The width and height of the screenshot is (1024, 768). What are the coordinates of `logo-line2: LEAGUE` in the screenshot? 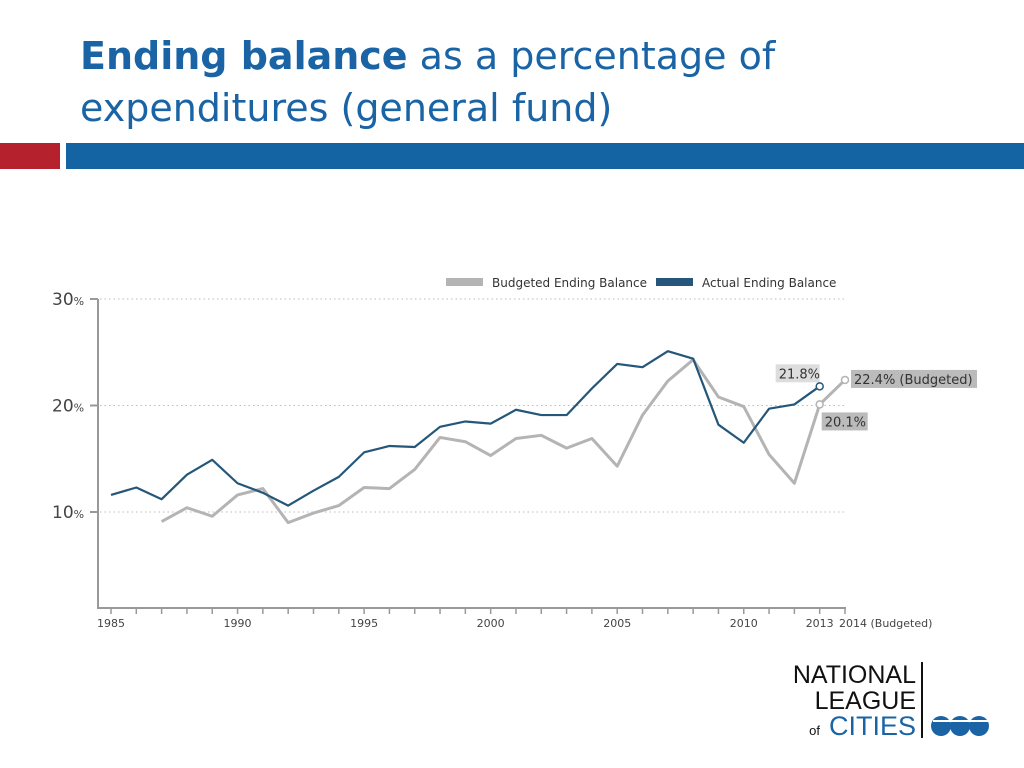 It's located at (865, 701).